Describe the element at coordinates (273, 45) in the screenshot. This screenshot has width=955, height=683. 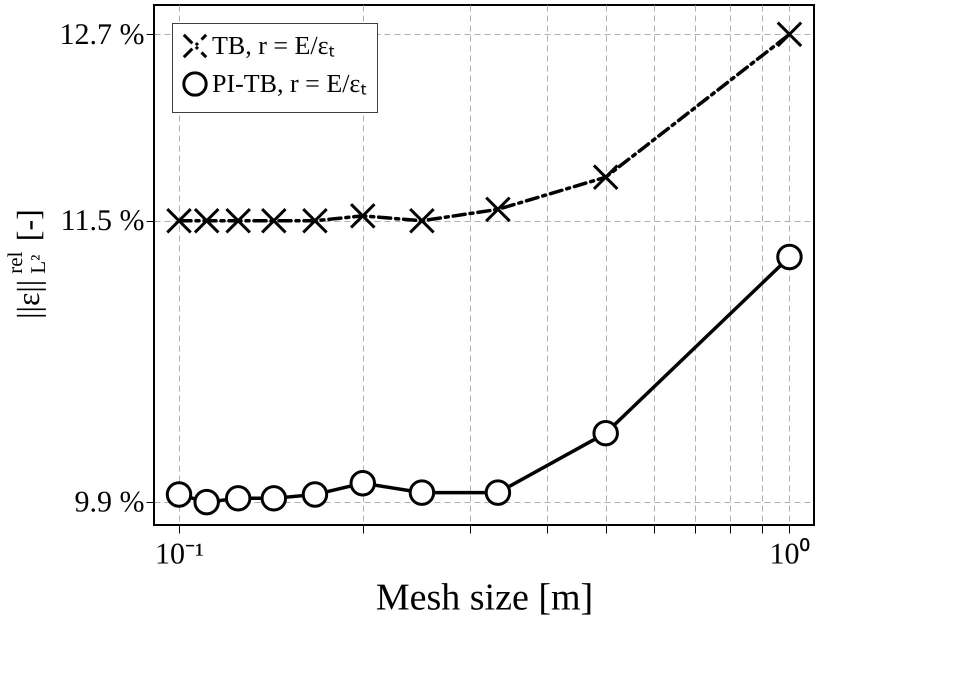
I see `legend-label: TB, r = E/εₜ` at that location.